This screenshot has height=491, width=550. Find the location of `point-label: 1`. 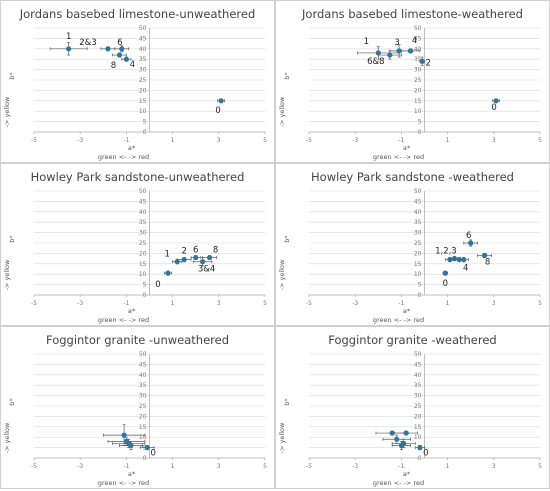

point-label: 1 is located at coordinates (68, 37).